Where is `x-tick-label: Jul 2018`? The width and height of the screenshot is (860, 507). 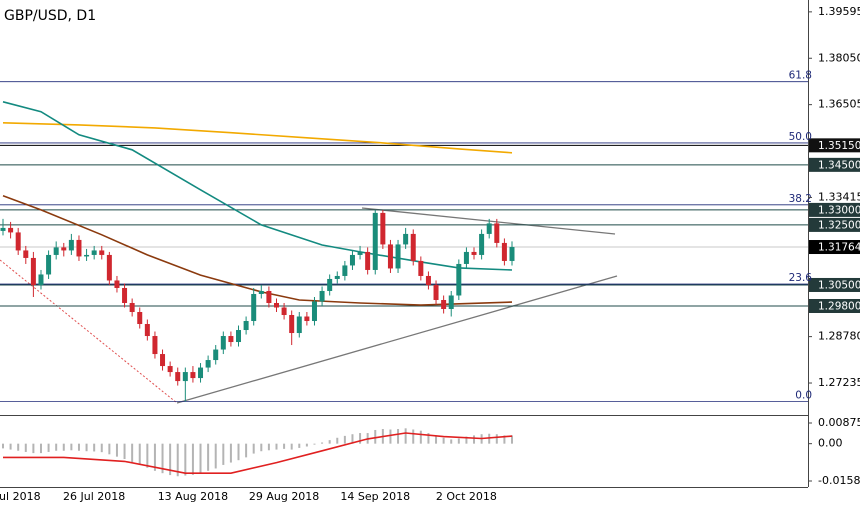
x-tick-label: Jul 2018 is located at coordinates (20, 496).